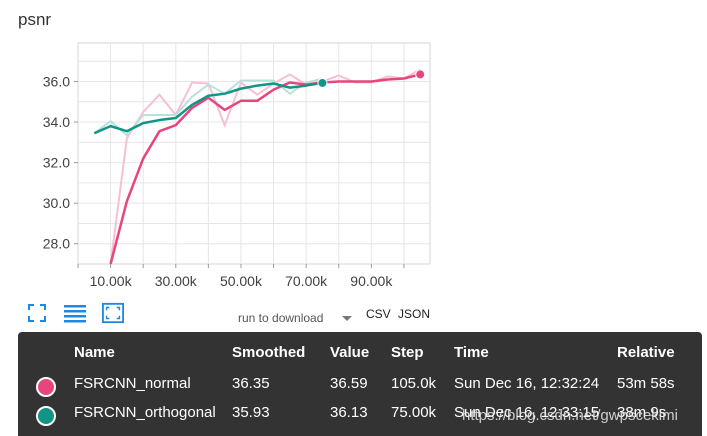 Image resolution: width=707 pixels, height=436 pixels. Describe the element at coordinates (322, 82) in the screenshot. I see `endpoint-fsrcnn-orthogonal` at that location.